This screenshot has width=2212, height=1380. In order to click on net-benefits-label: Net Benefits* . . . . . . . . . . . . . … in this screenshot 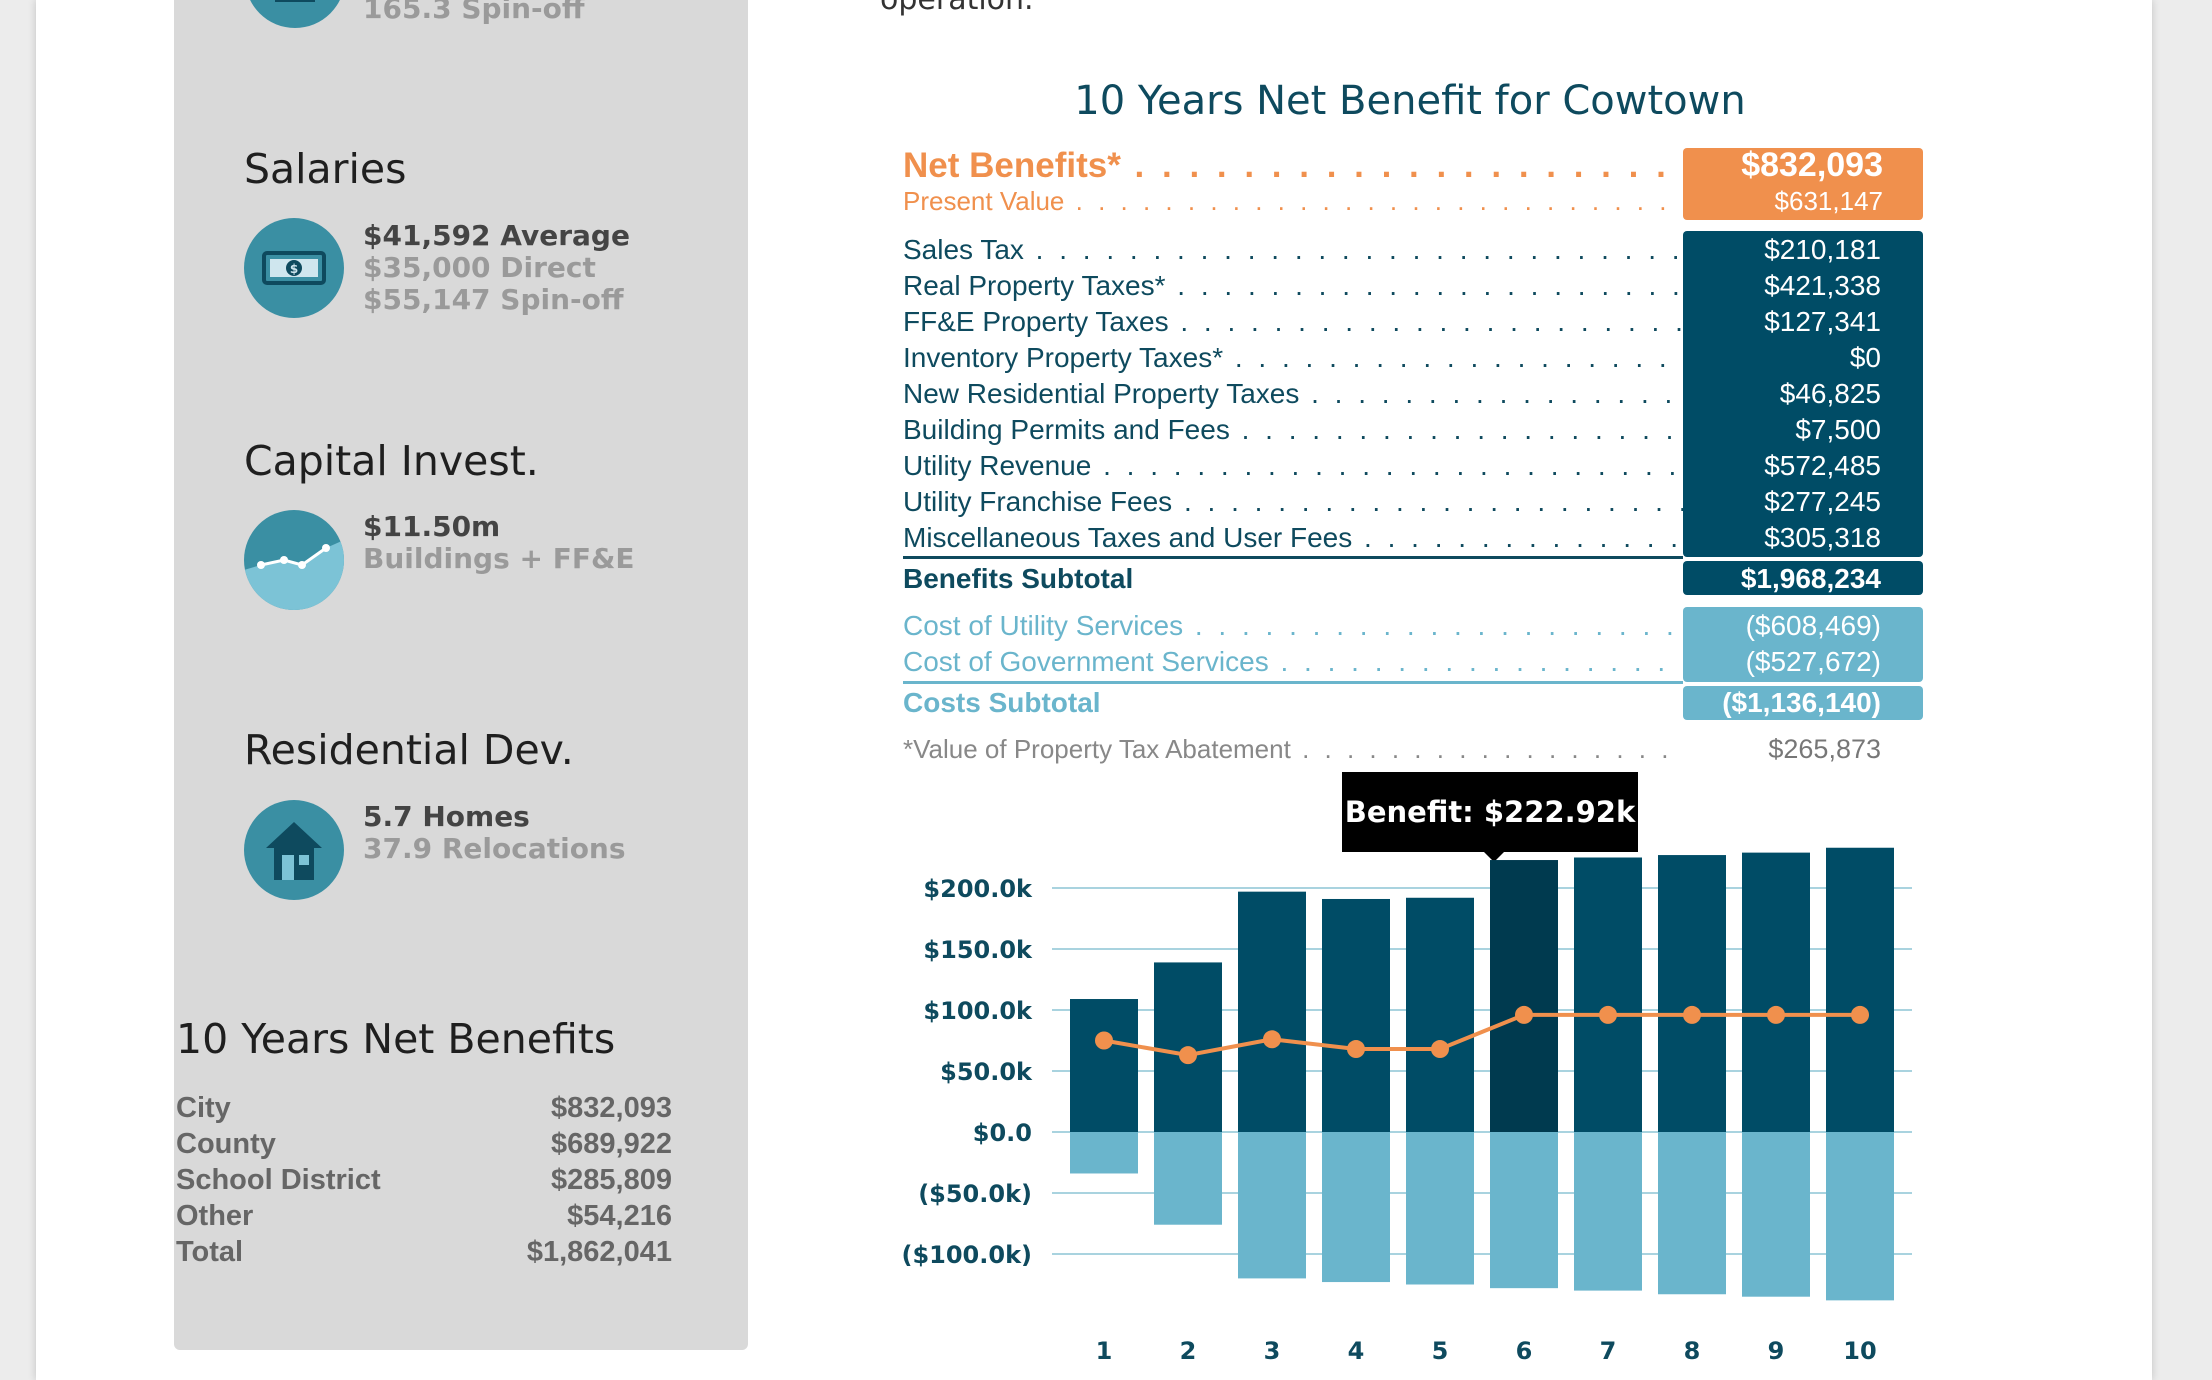, I will do `click(1293, 164)`.